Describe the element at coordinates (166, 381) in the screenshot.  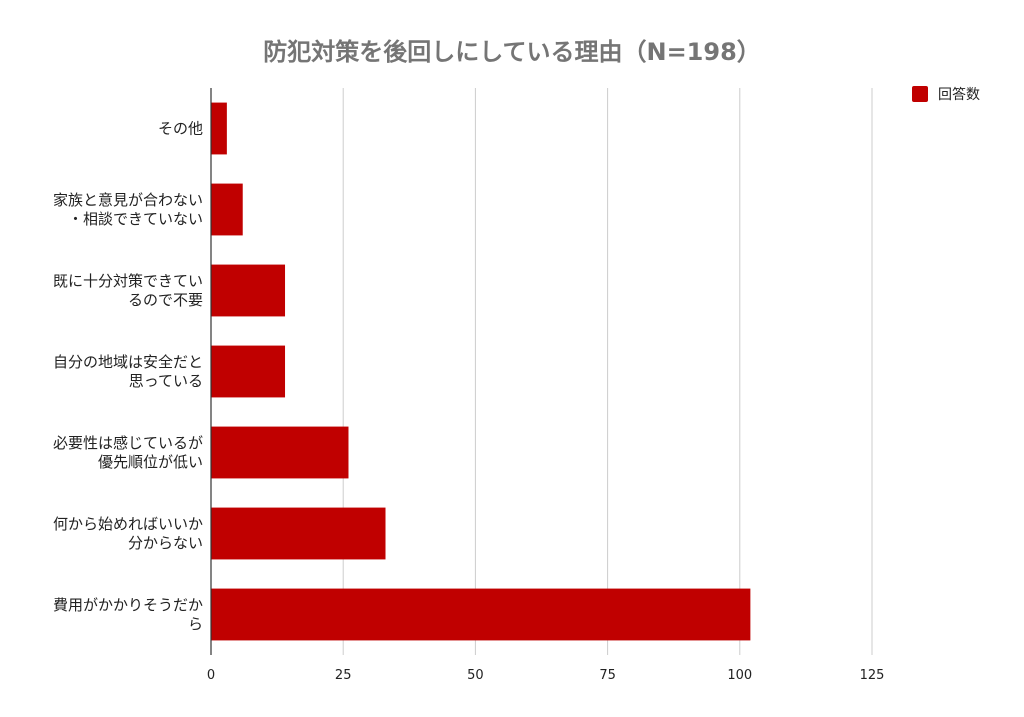
I see `category-label: 思っている` at that location.